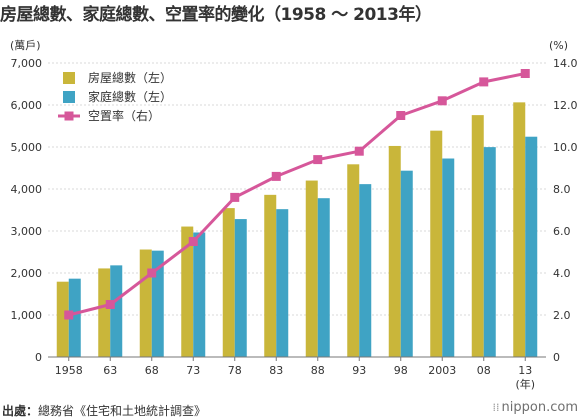 The height and width of the screenshot is (420, 584). What do you see at coordinates (562, 231) in the screenshot?
I see `right-tick-label: 6.0` at bounding box center [562, 231].